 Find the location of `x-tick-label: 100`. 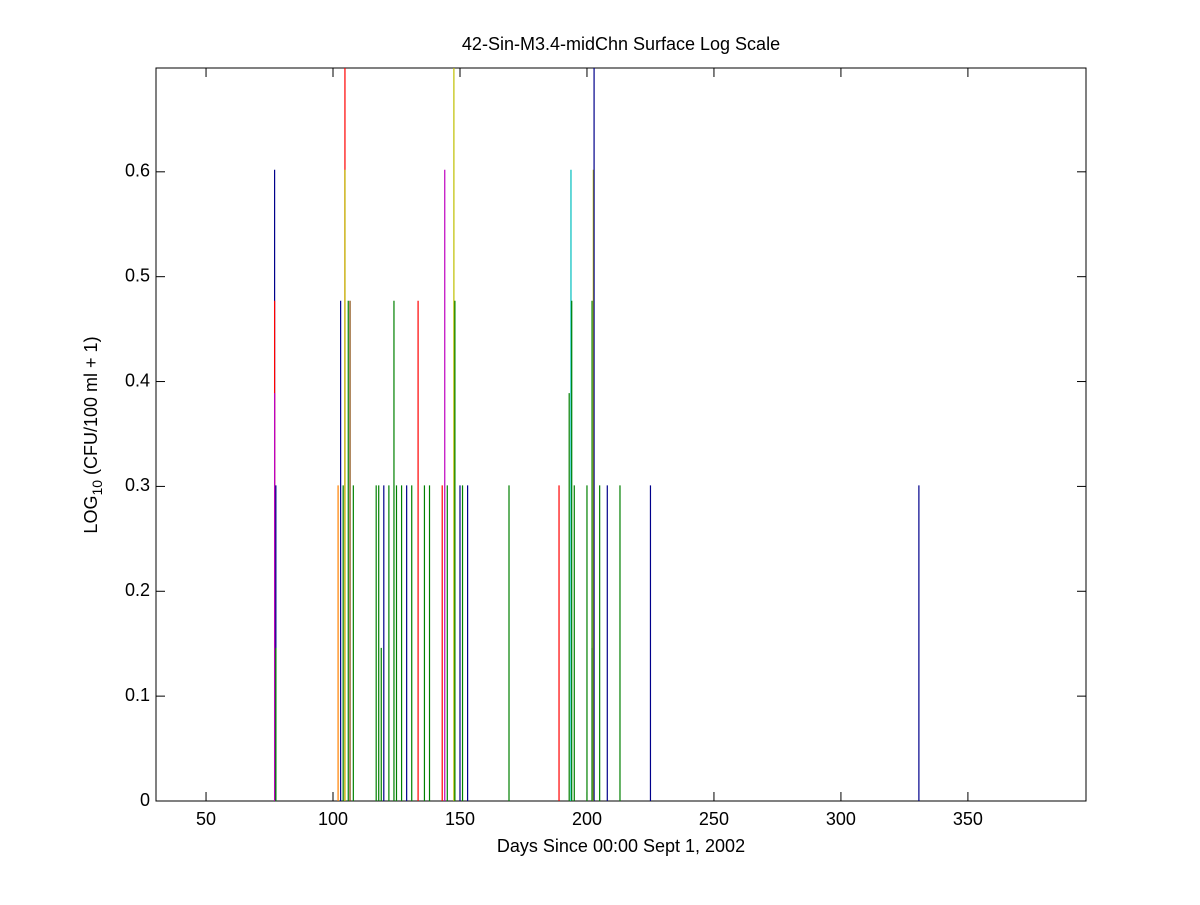

x-tick-label: 100 is located at coordinates (333, 819).